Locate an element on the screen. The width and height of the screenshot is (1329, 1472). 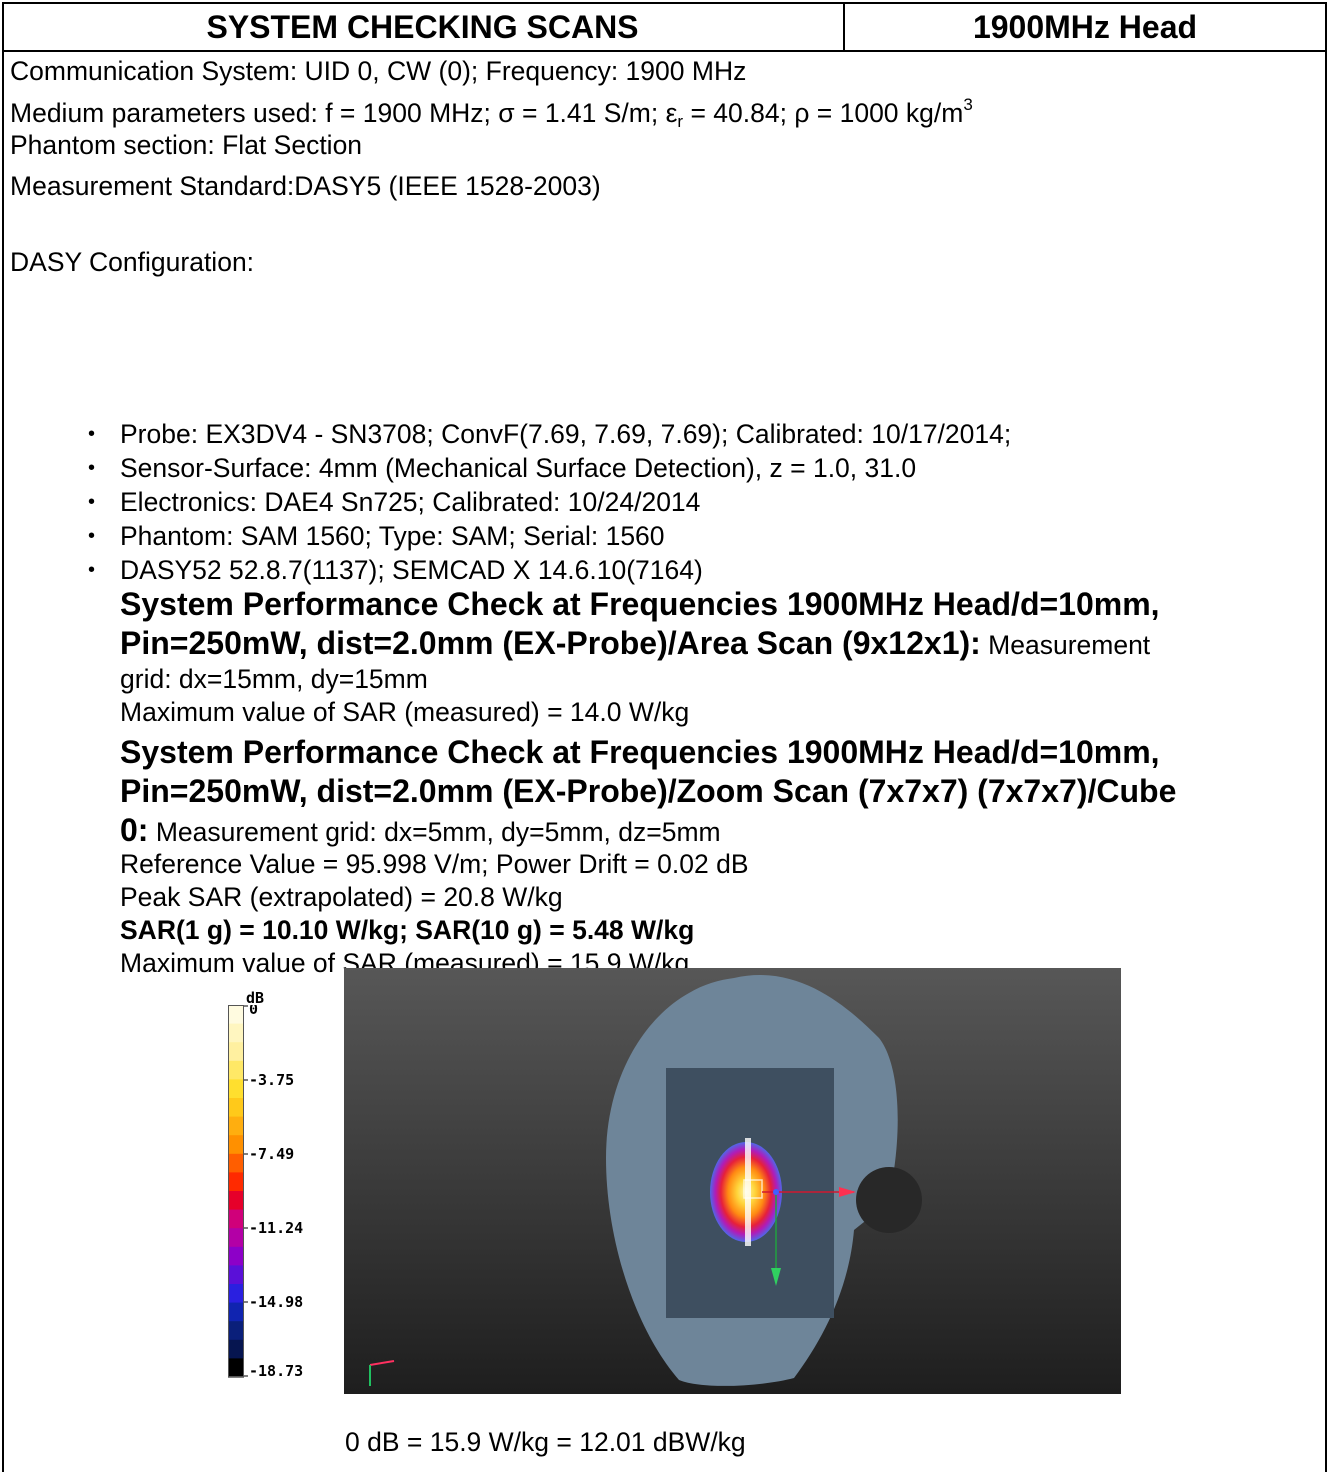
colorbar-tick-label: -14.98 is located at coordinates (276, 1302).